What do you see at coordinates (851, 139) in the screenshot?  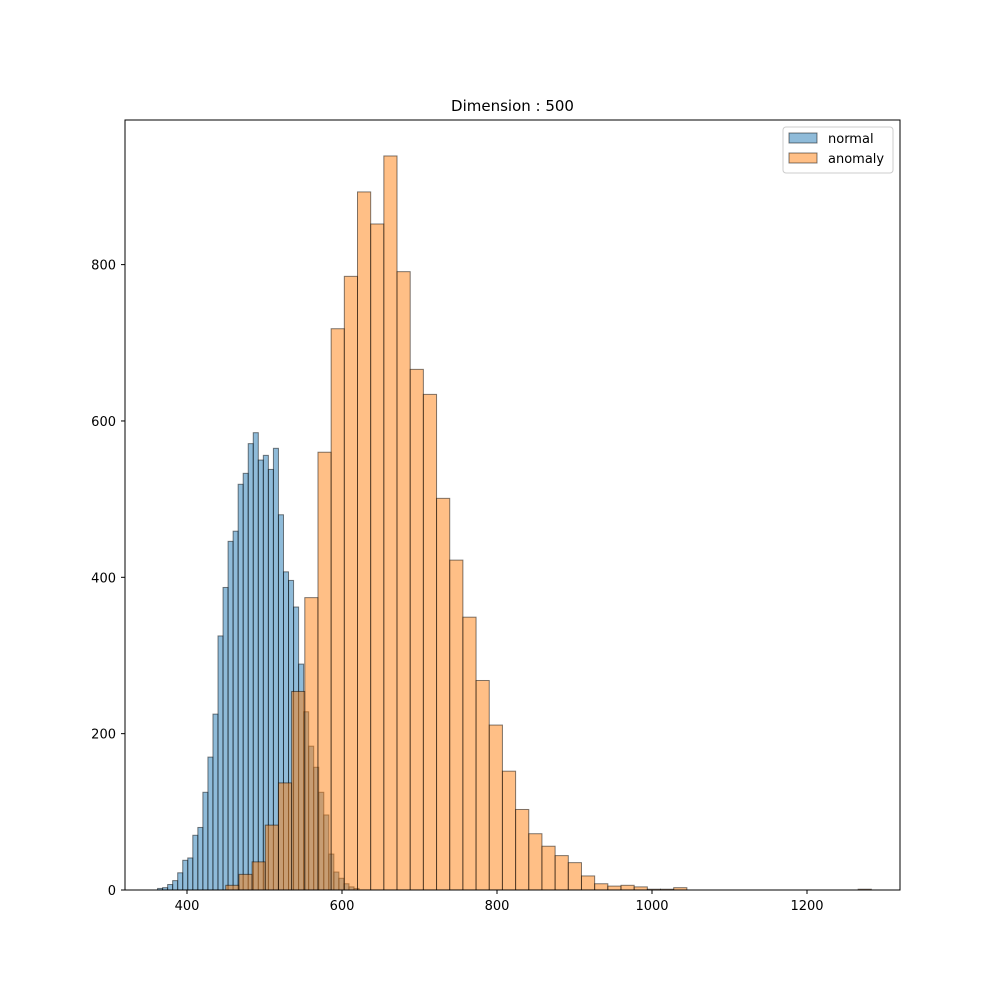 I see `legend-label-normal: normal` at bounding box center [851, 139].